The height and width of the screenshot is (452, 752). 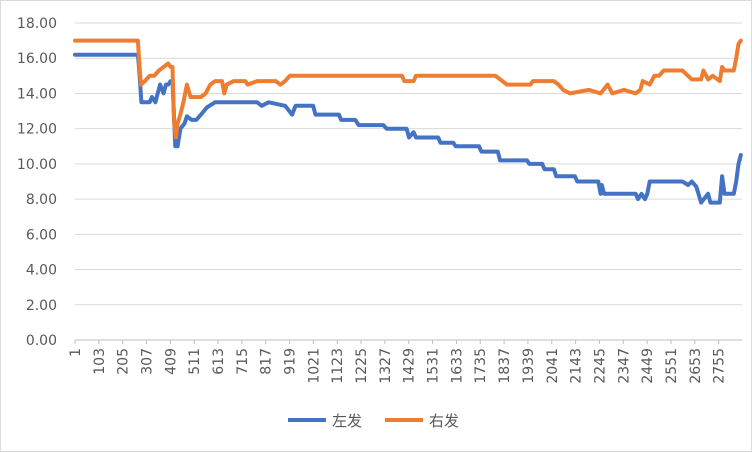 I want to click on y-tick-label: 18.00, so click(x=37, y=24).